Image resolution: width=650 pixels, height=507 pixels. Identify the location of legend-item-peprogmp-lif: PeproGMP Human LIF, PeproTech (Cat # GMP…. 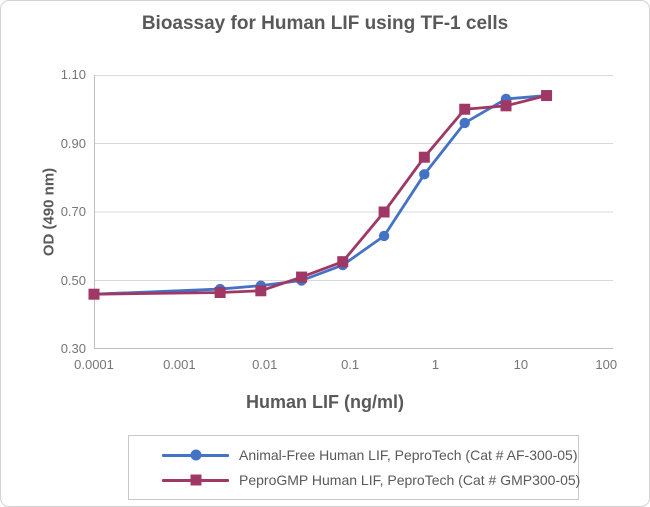
(371, 480).